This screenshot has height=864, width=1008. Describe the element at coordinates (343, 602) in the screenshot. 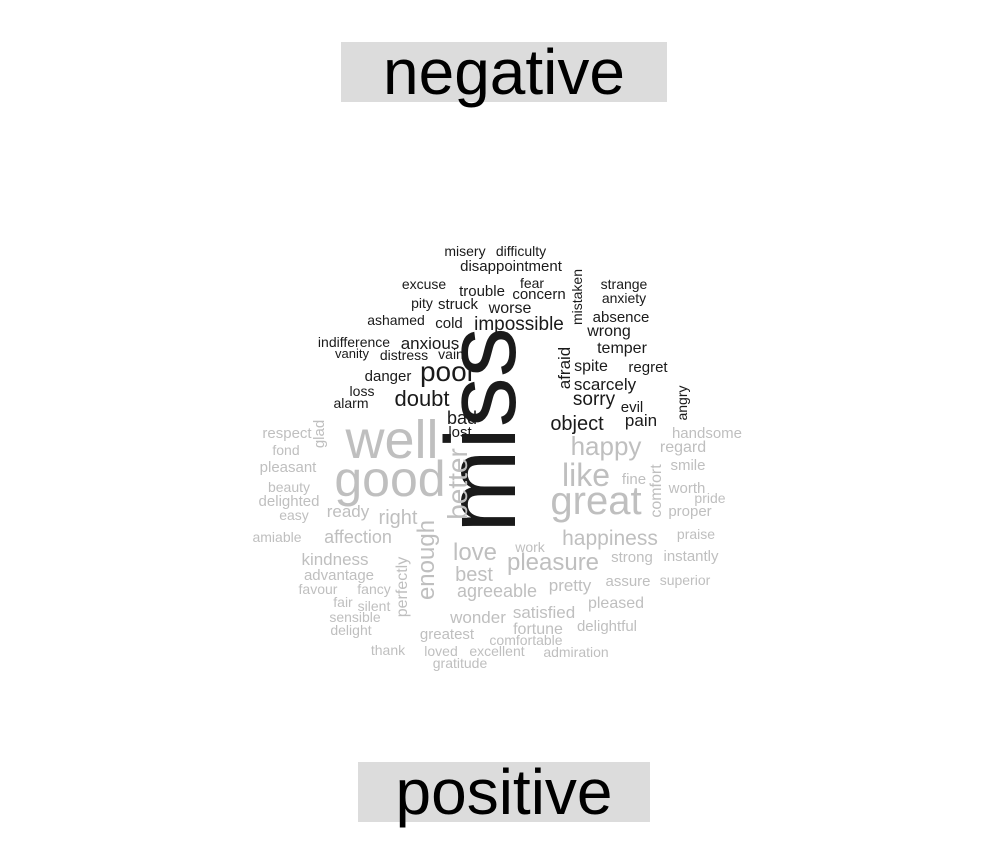

I see `word-positive-fair: fair` at that location.